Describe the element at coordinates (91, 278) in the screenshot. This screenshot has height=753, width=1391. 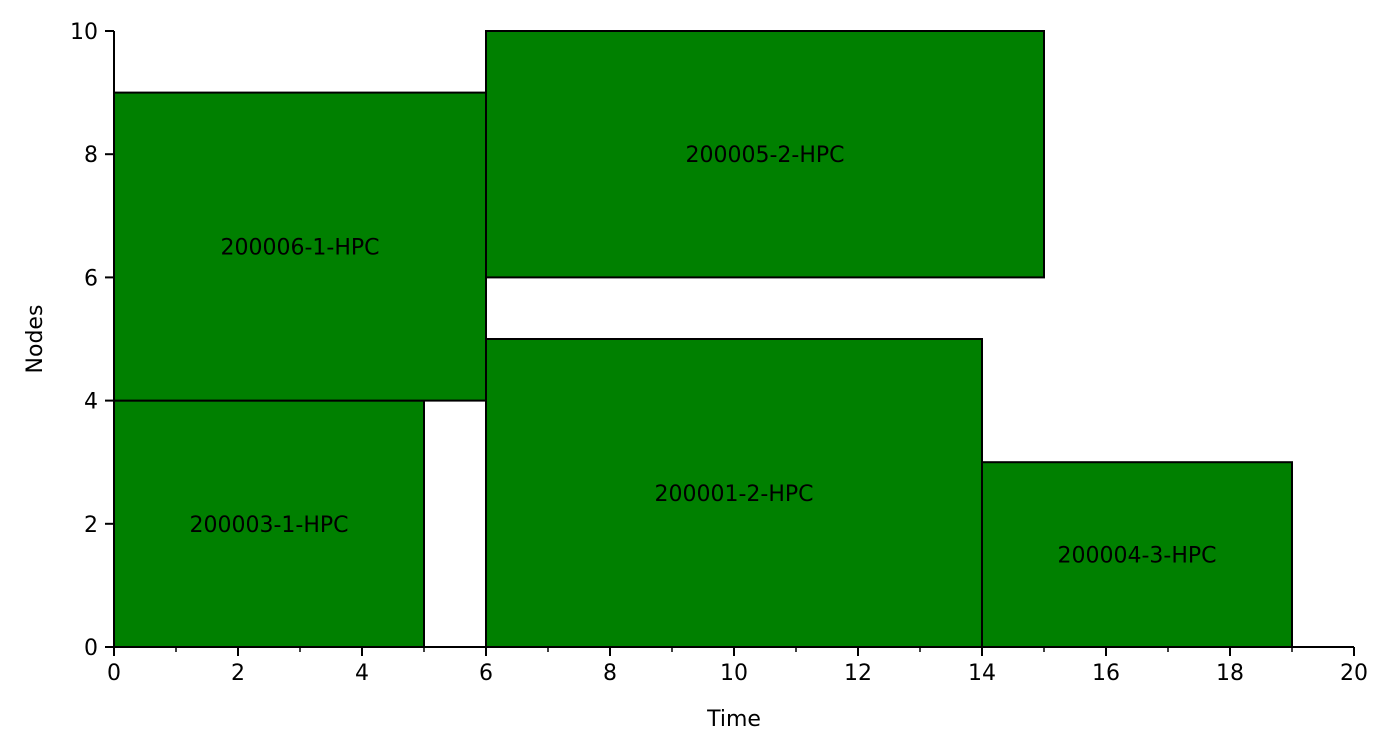
I see `y-tick-label: 6` at that location.